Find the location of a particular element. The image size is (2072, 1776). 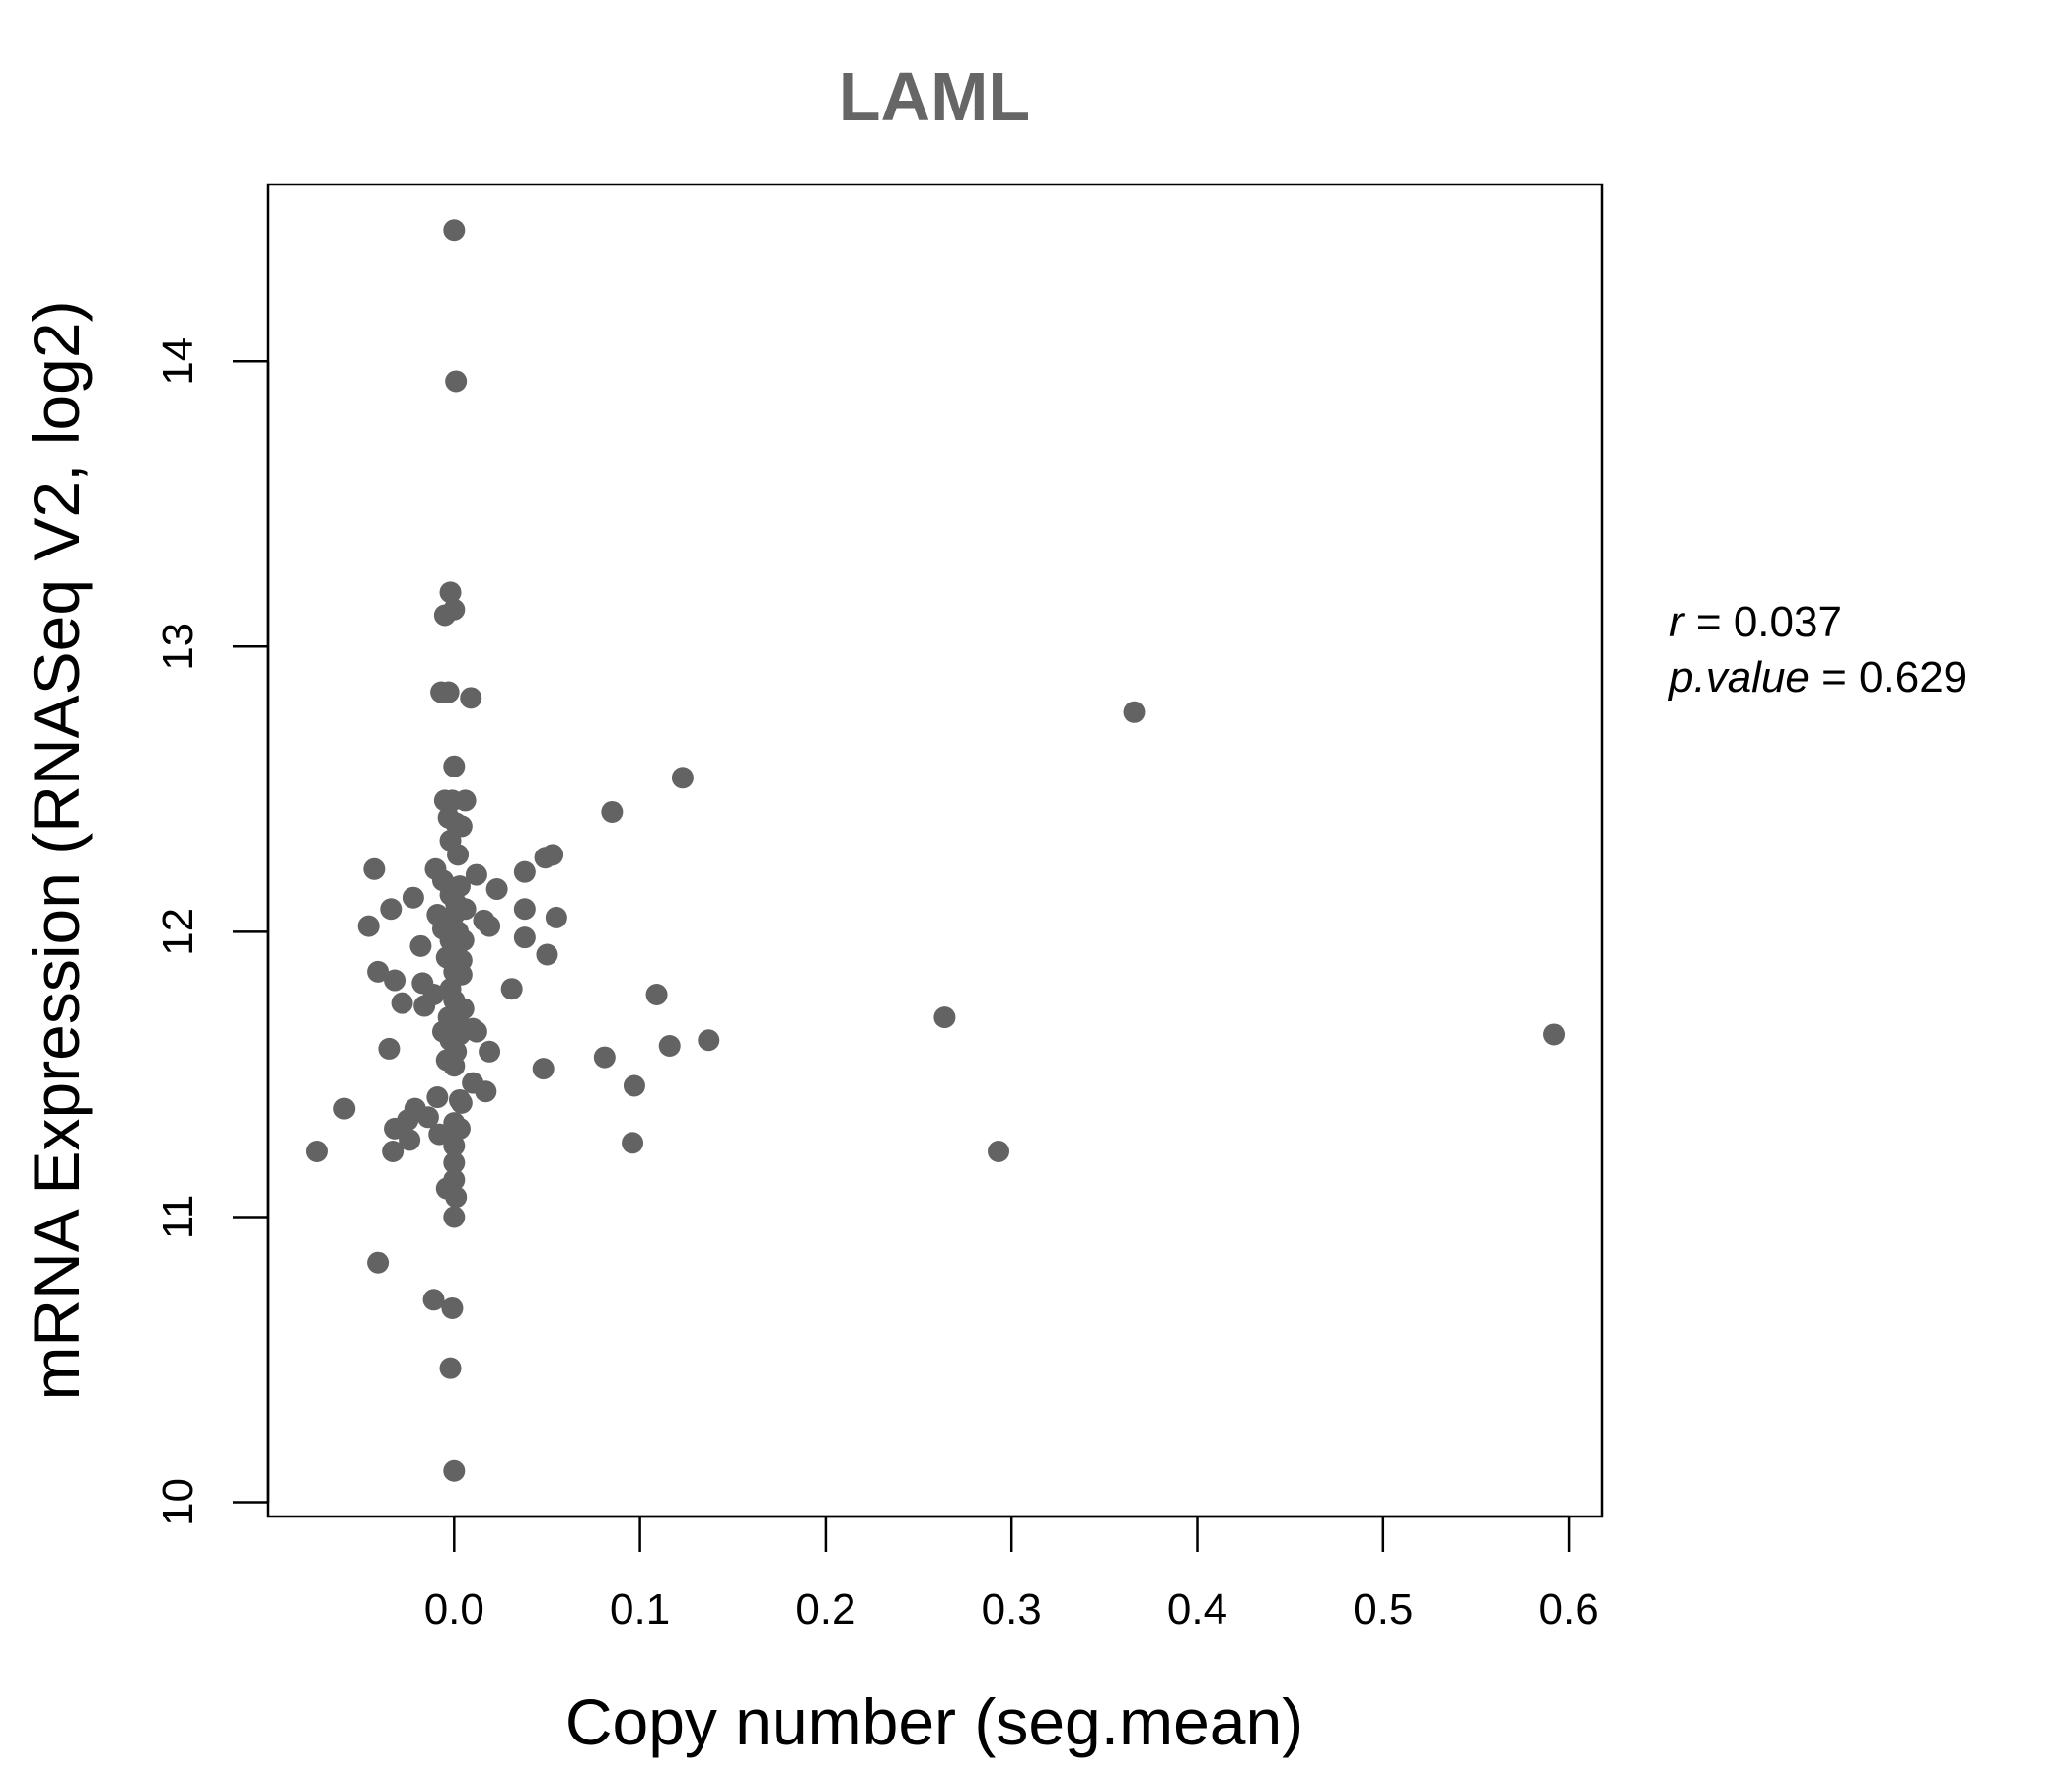

x-tick-label: 0.1 is located at coordinates (640, 1610).